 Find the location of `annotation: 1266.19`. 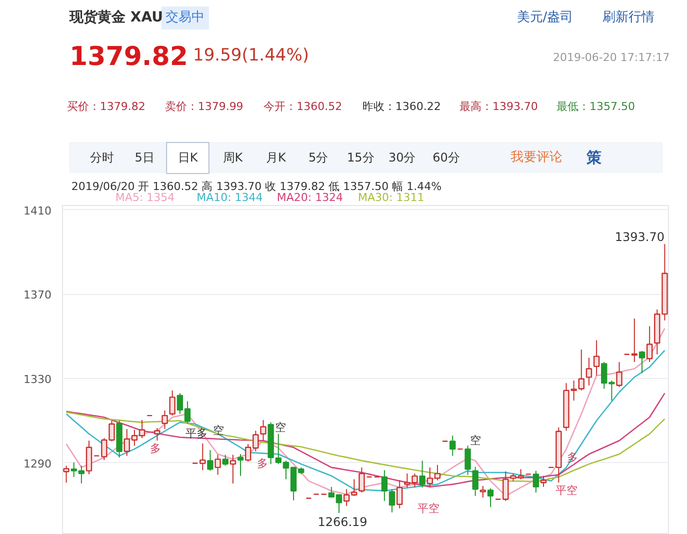

annotation: 1266.19 is located at coordinates (343, 522).